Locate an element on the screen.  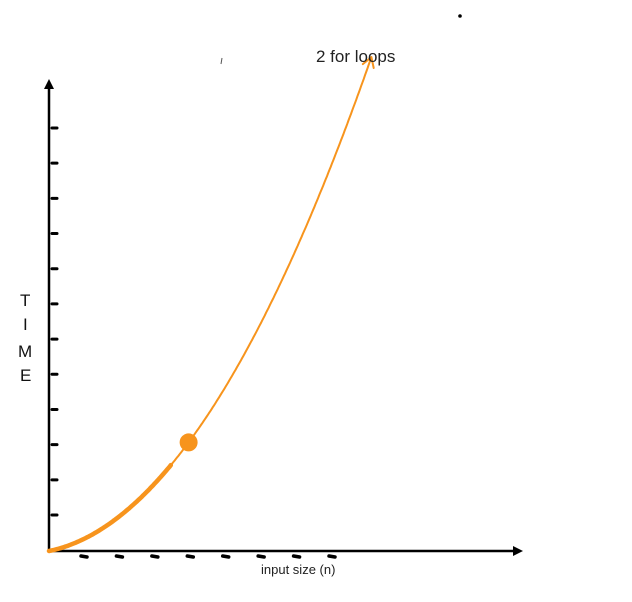
y-axis-ticks is located at coordinates (54, 321).